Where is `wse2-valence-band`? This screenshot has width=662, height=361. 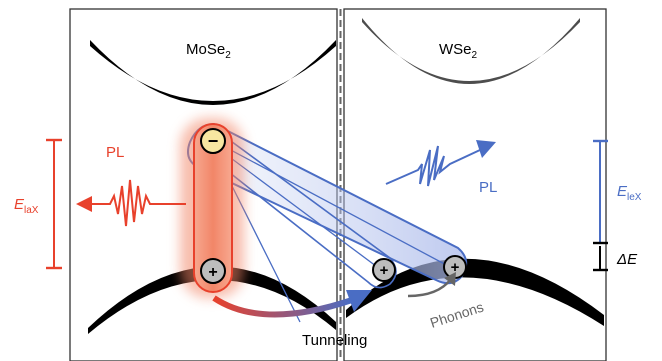 wse2-valence-band is located at coordinates (475, 292).